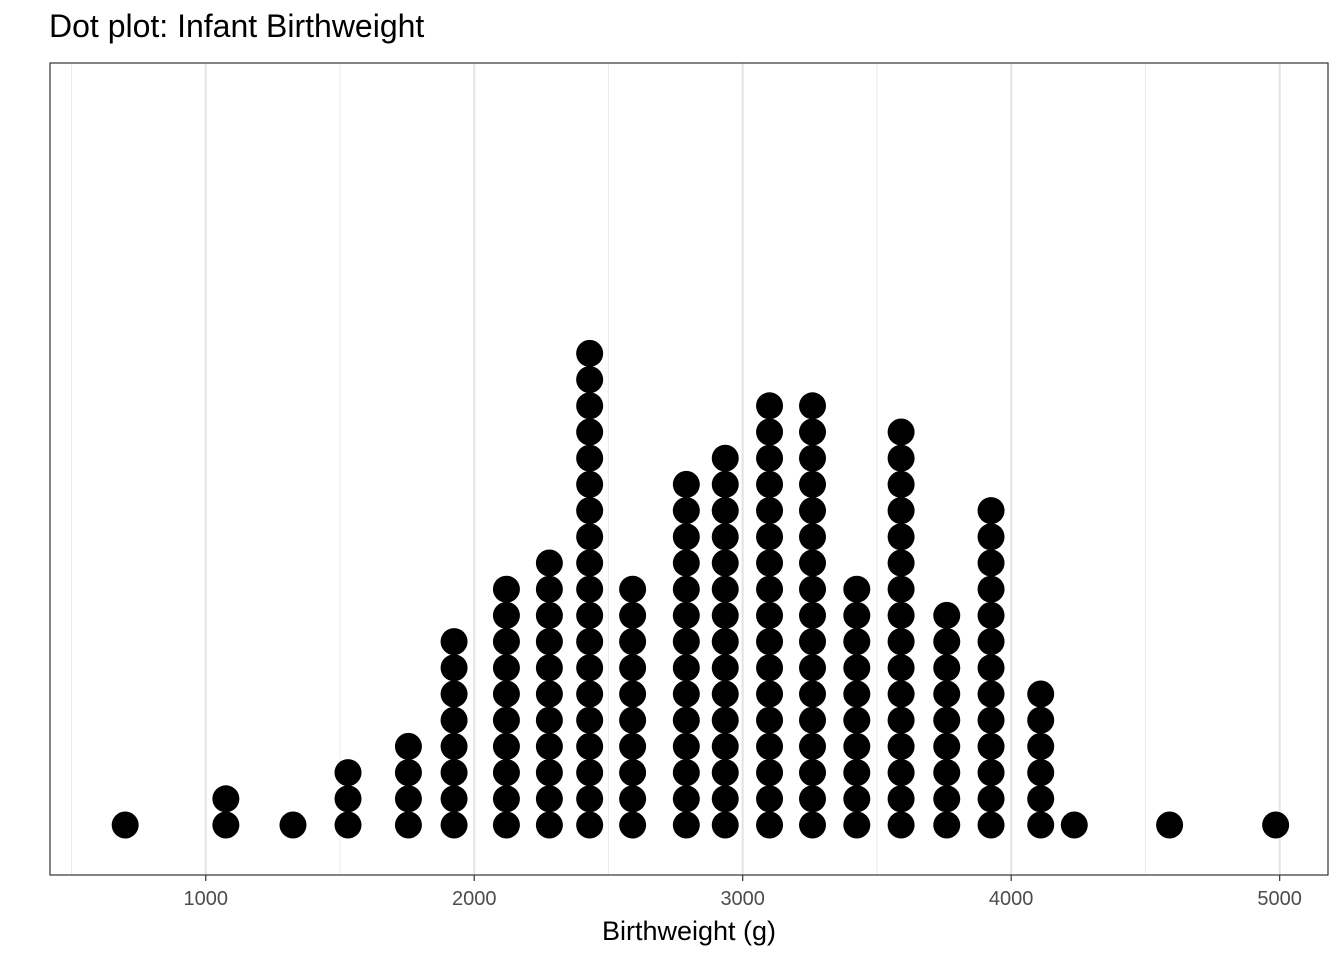 The width and height of the screenshot is (1344, 960). I want to click on x-tick-label: 3000, so click(742, 899).